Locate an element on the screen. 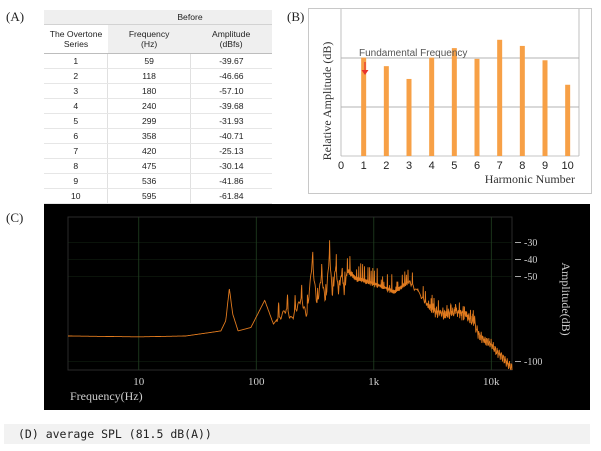 This screenshot has height=451, width=601. table-row: 3 180 -57.10 is located at coordinates (158, 91).